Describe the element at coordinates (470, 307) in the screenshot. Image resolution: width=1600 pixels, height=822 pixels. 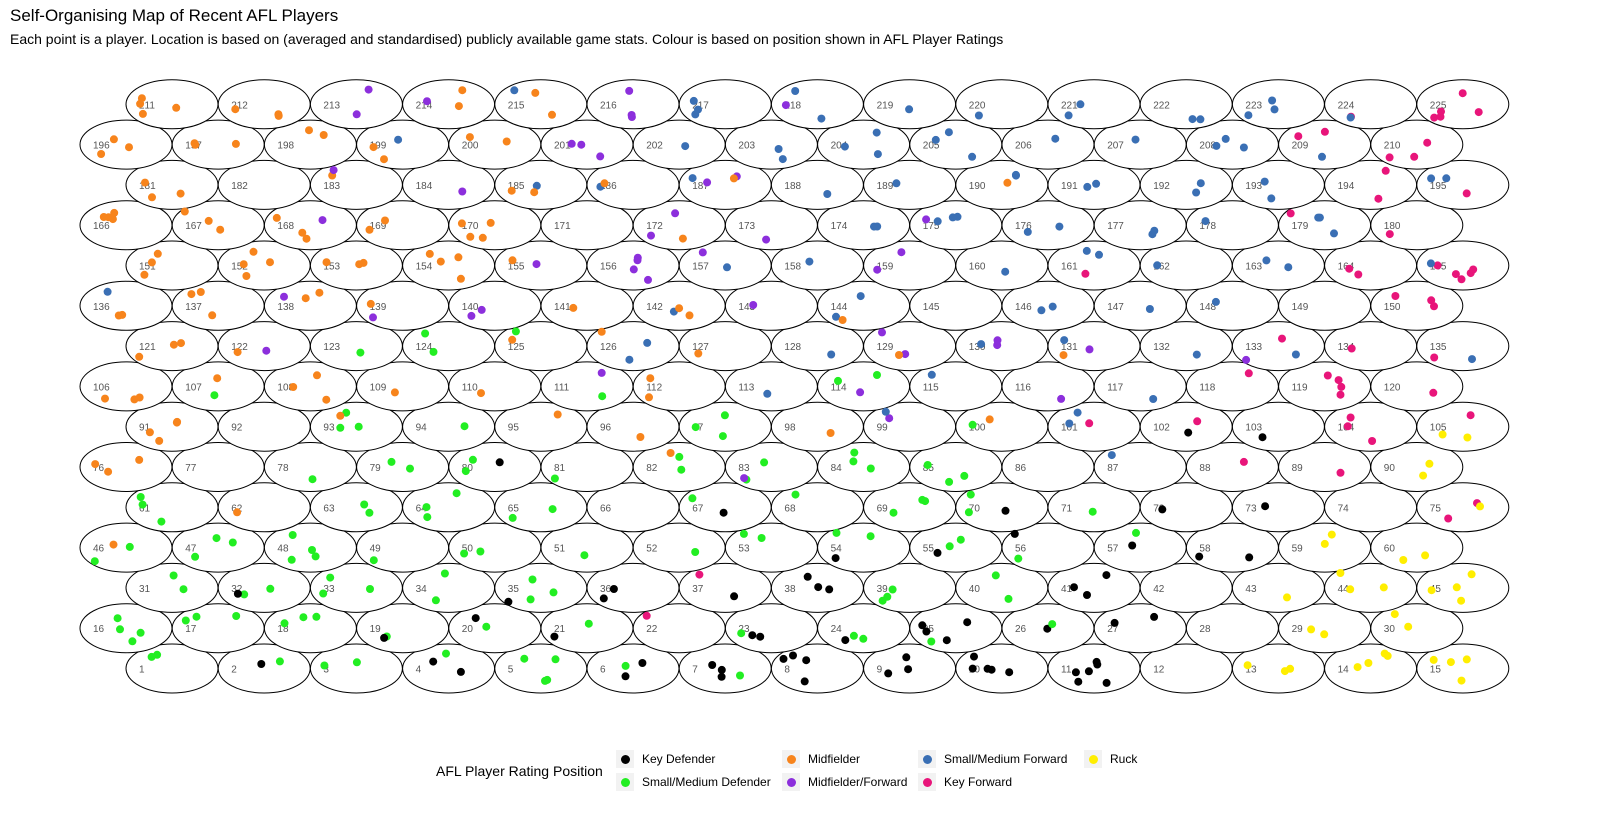
I see `node-label-140: 140` at that location.